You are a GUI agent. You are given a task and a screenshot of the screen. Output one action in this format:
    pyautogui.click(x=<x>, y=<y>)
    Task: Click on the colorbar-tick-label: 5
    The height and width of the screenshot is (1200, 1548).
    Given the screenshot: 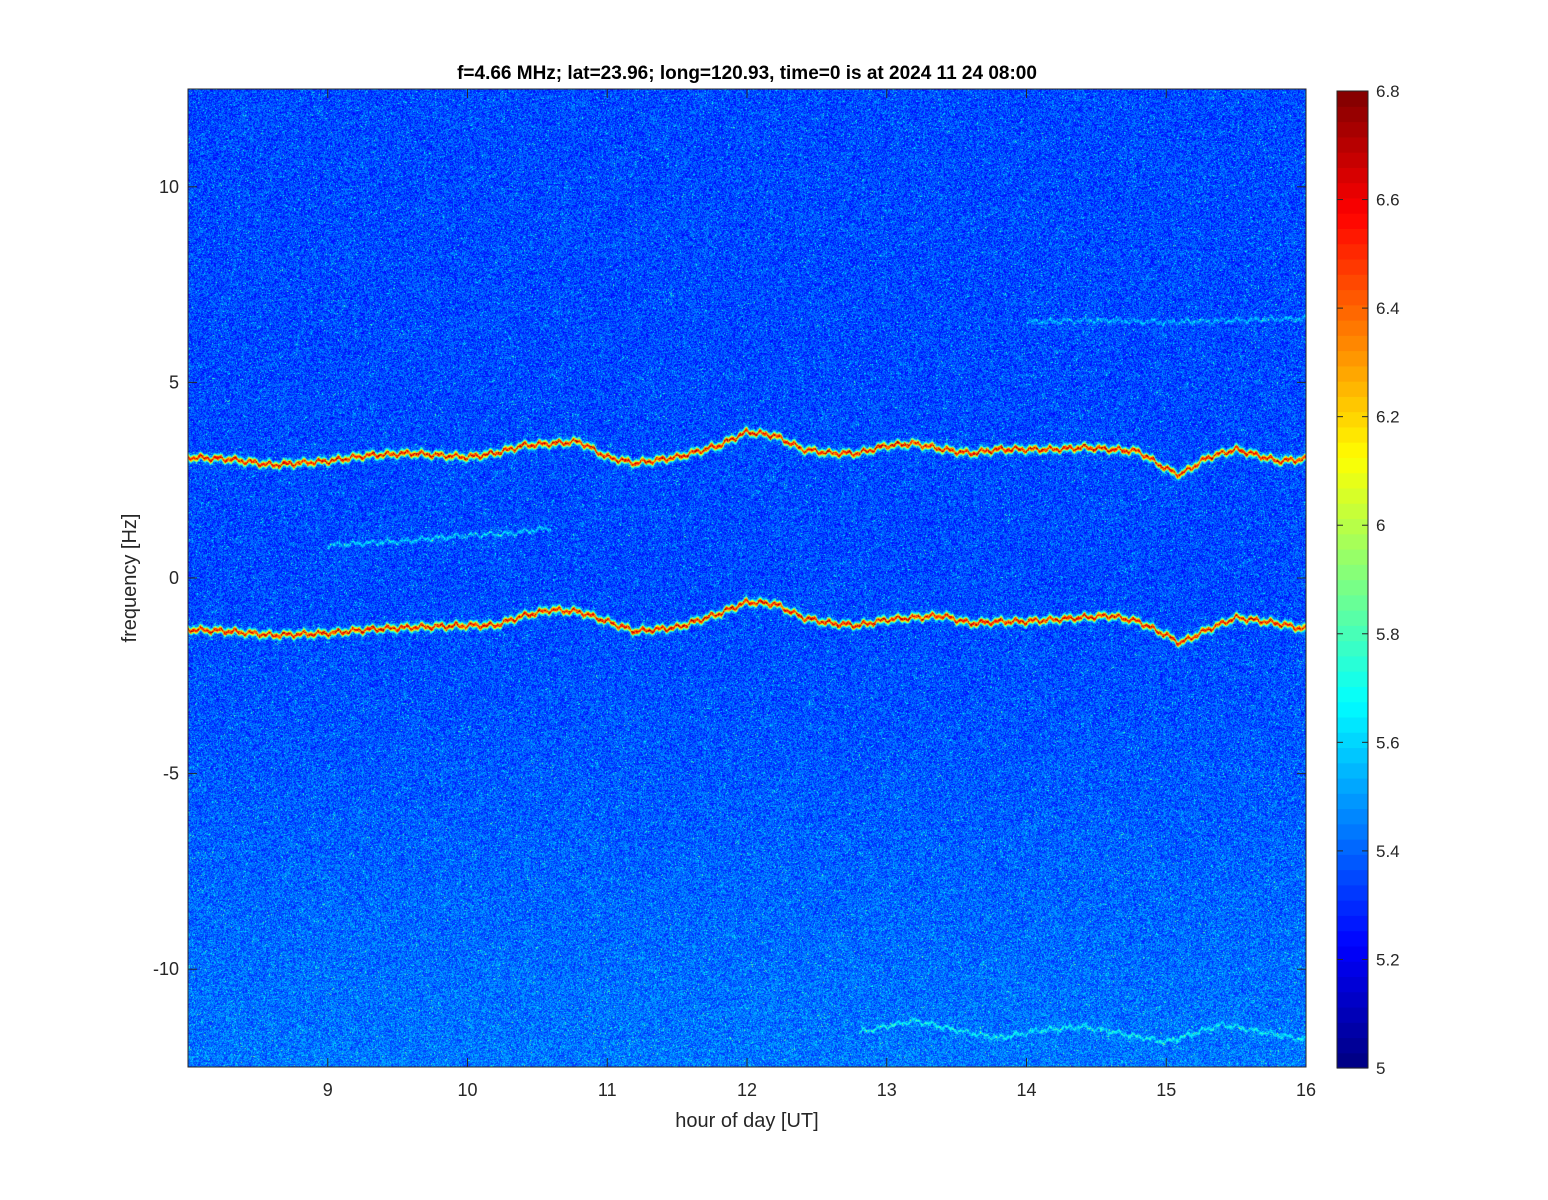 What is the action you would take?
    pyautogui.click(x=1380, y=1068)
    